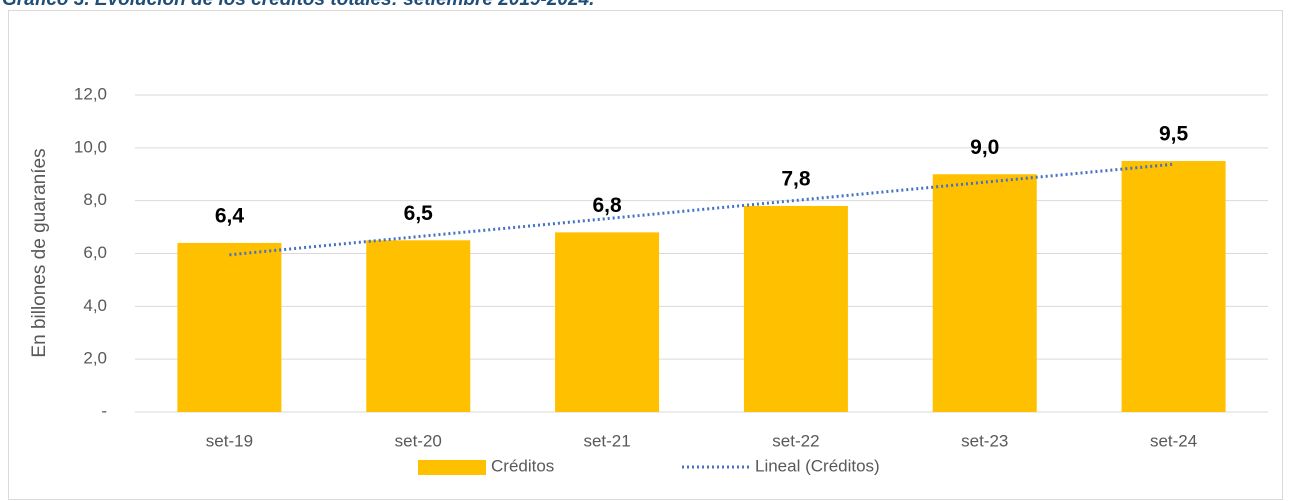 This screenshot has height=501, width=1291. What do you see at coordinates (522, 465) in the screenshot?
I see `legend-label: Créditos` at bounding box center [522, 465].